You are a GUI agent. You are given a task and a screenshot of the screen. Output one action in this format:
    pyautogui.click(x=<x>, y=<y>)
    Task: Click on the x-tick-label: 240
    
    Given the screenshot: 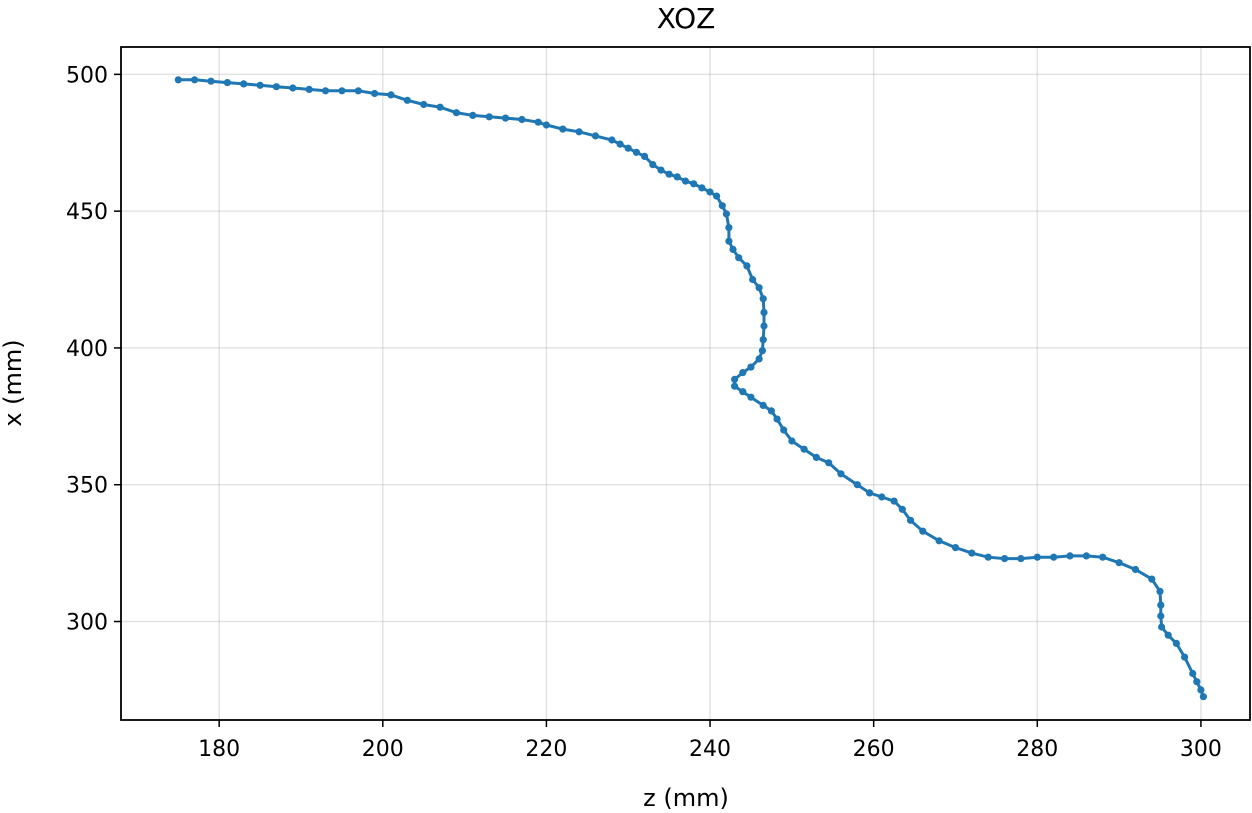 What is the action you would take?
    pyautogui.click(x=710, y=749)
    